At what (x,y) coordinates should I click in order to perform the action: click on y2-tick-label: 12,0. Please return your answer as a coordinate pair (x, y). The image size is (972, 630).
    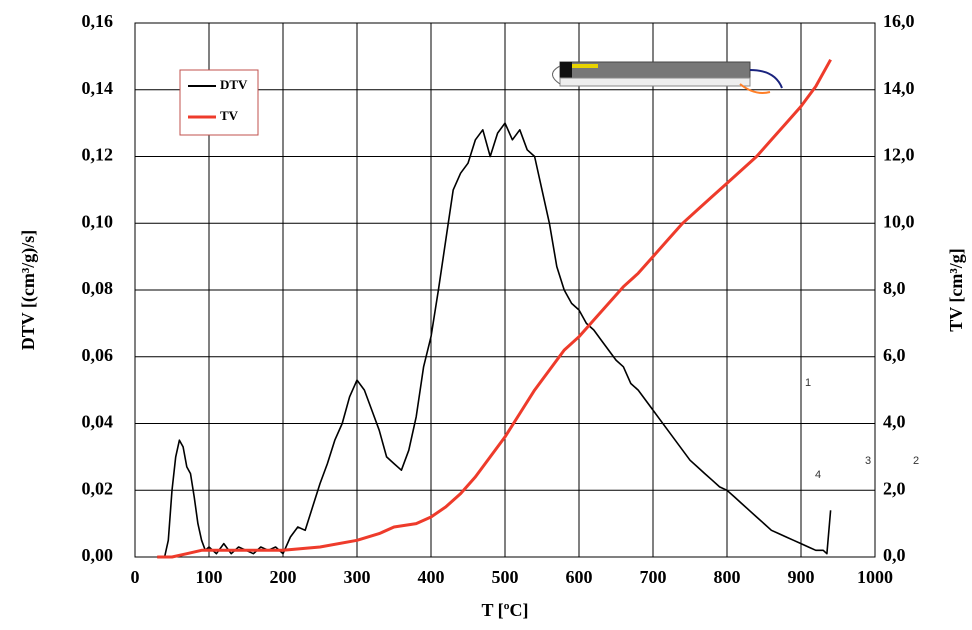
    Looking at the image, I should click on (899, 155).